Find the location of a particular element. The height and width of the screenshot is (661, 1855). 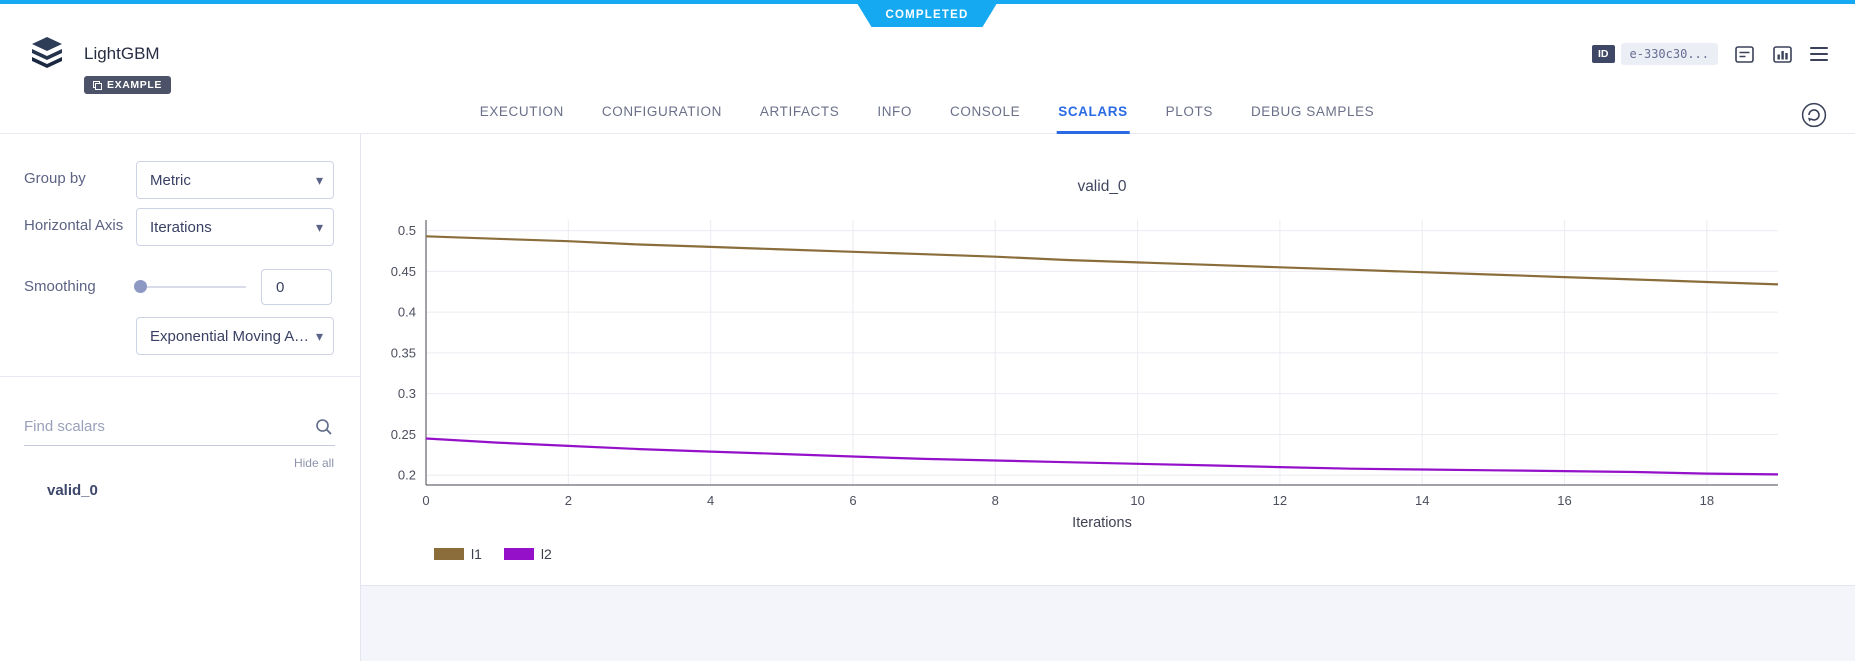

tab-plots: PLOTS is located at coordinates (1189, 111).